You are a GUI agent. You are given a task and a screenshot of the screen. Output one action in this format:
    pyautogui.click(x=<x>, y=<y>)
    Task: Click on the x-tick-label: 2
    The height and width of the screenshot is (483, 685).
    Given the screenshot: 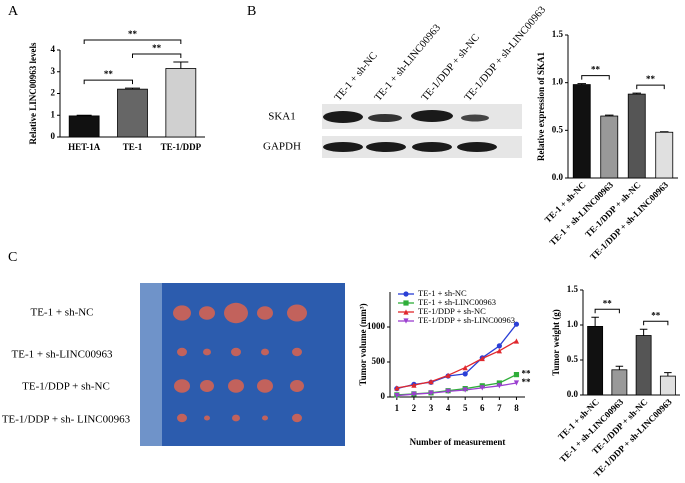 What is the action you would take?
    pyautogui.click(x=414, y=408)
    